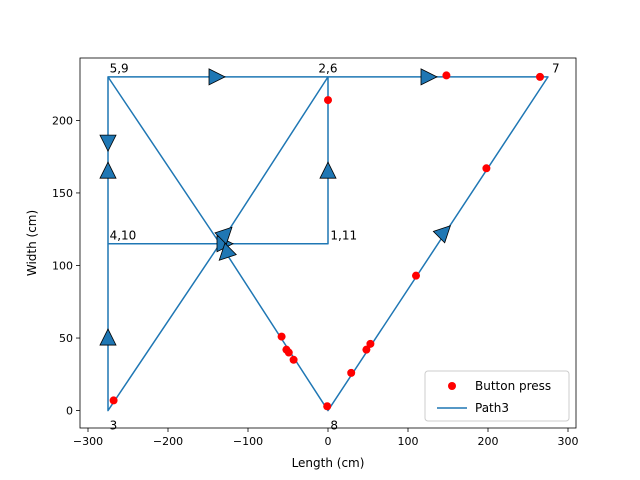 The height and width of the screenshot is (480, 640). What do you see at coordinates (452, 386) in the screenshot?
I see `legend-marker-button-press` at bounding box center [452, 386].